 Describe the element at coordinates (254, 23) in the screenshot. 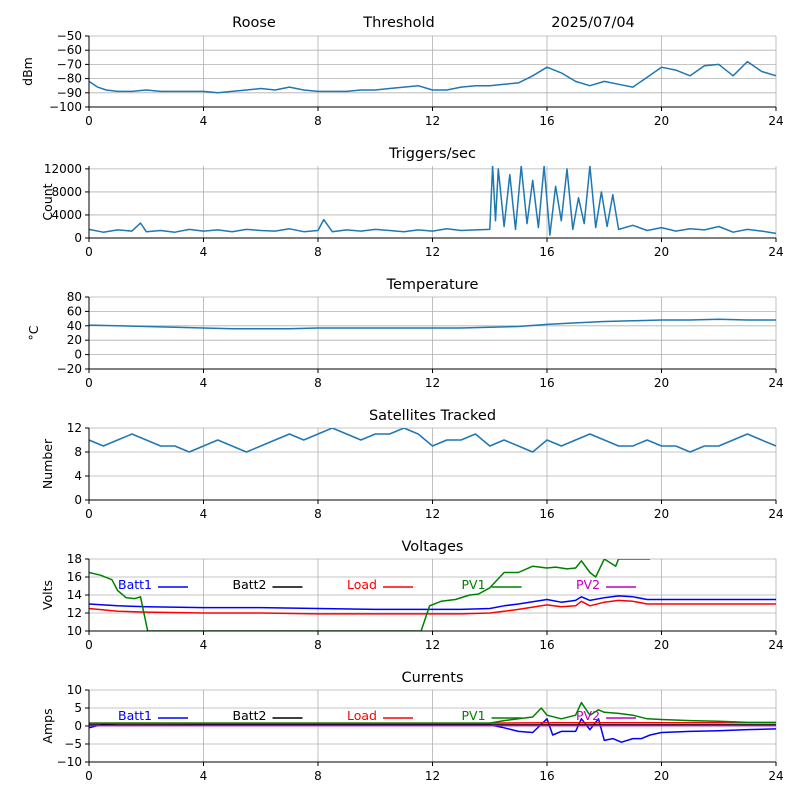

I see `header-station: Roose` at that location.